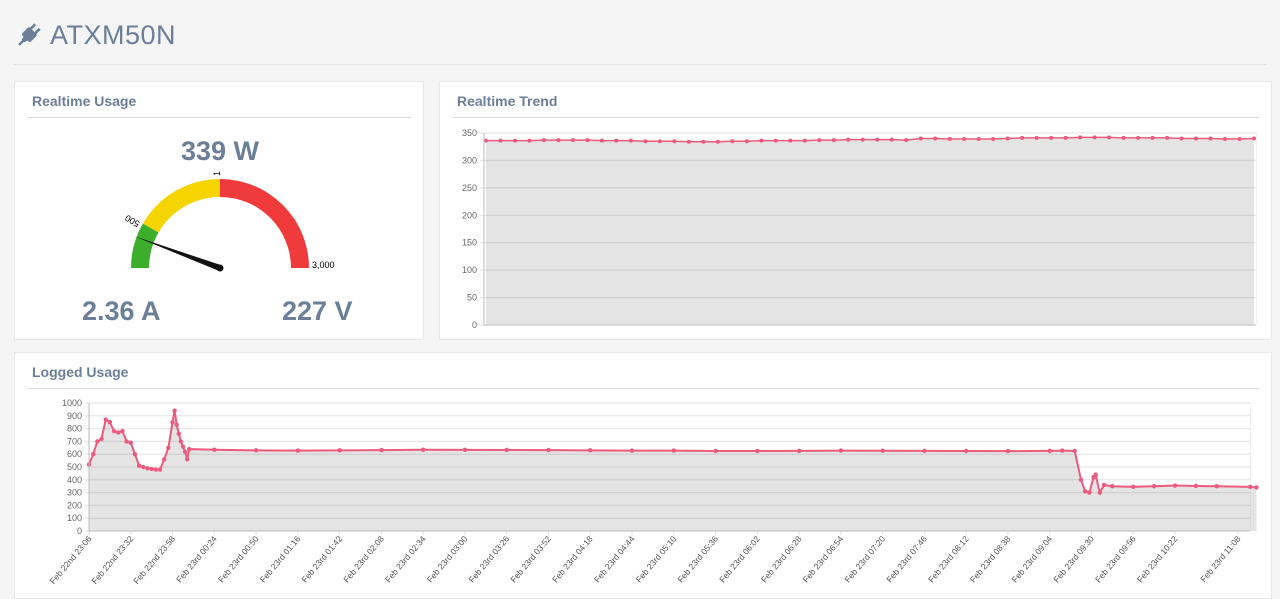 Image resolution: width=1280 pixels, height=599 pixels. Describe the element at coordinates (112, 560) in the screenshot. I see `x-tick-label: Feb 22nd 23:32` at that location.